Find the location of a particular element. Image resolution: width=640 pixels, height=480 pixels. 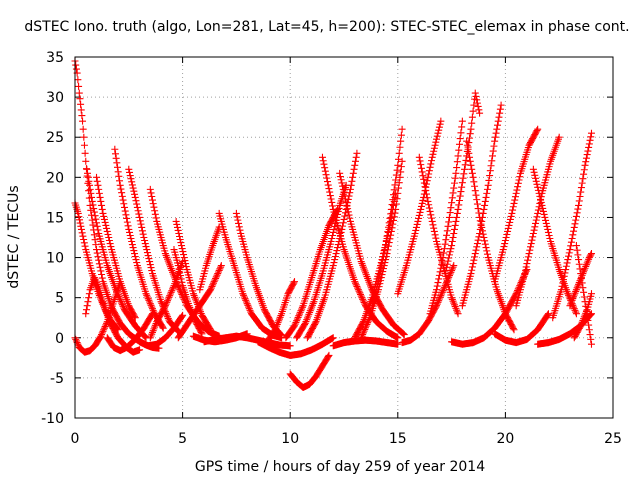

x-axis-label: GPS time / hours of day 259 of year 2014 is located at coordinates (340, 467).